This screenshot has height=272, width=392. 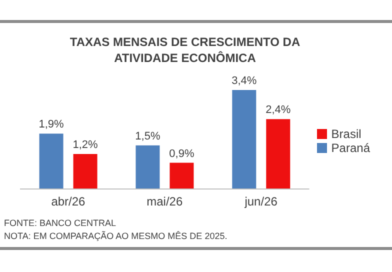 I want to click on x-tick-label: abr/26, so click(x=68, y=201).